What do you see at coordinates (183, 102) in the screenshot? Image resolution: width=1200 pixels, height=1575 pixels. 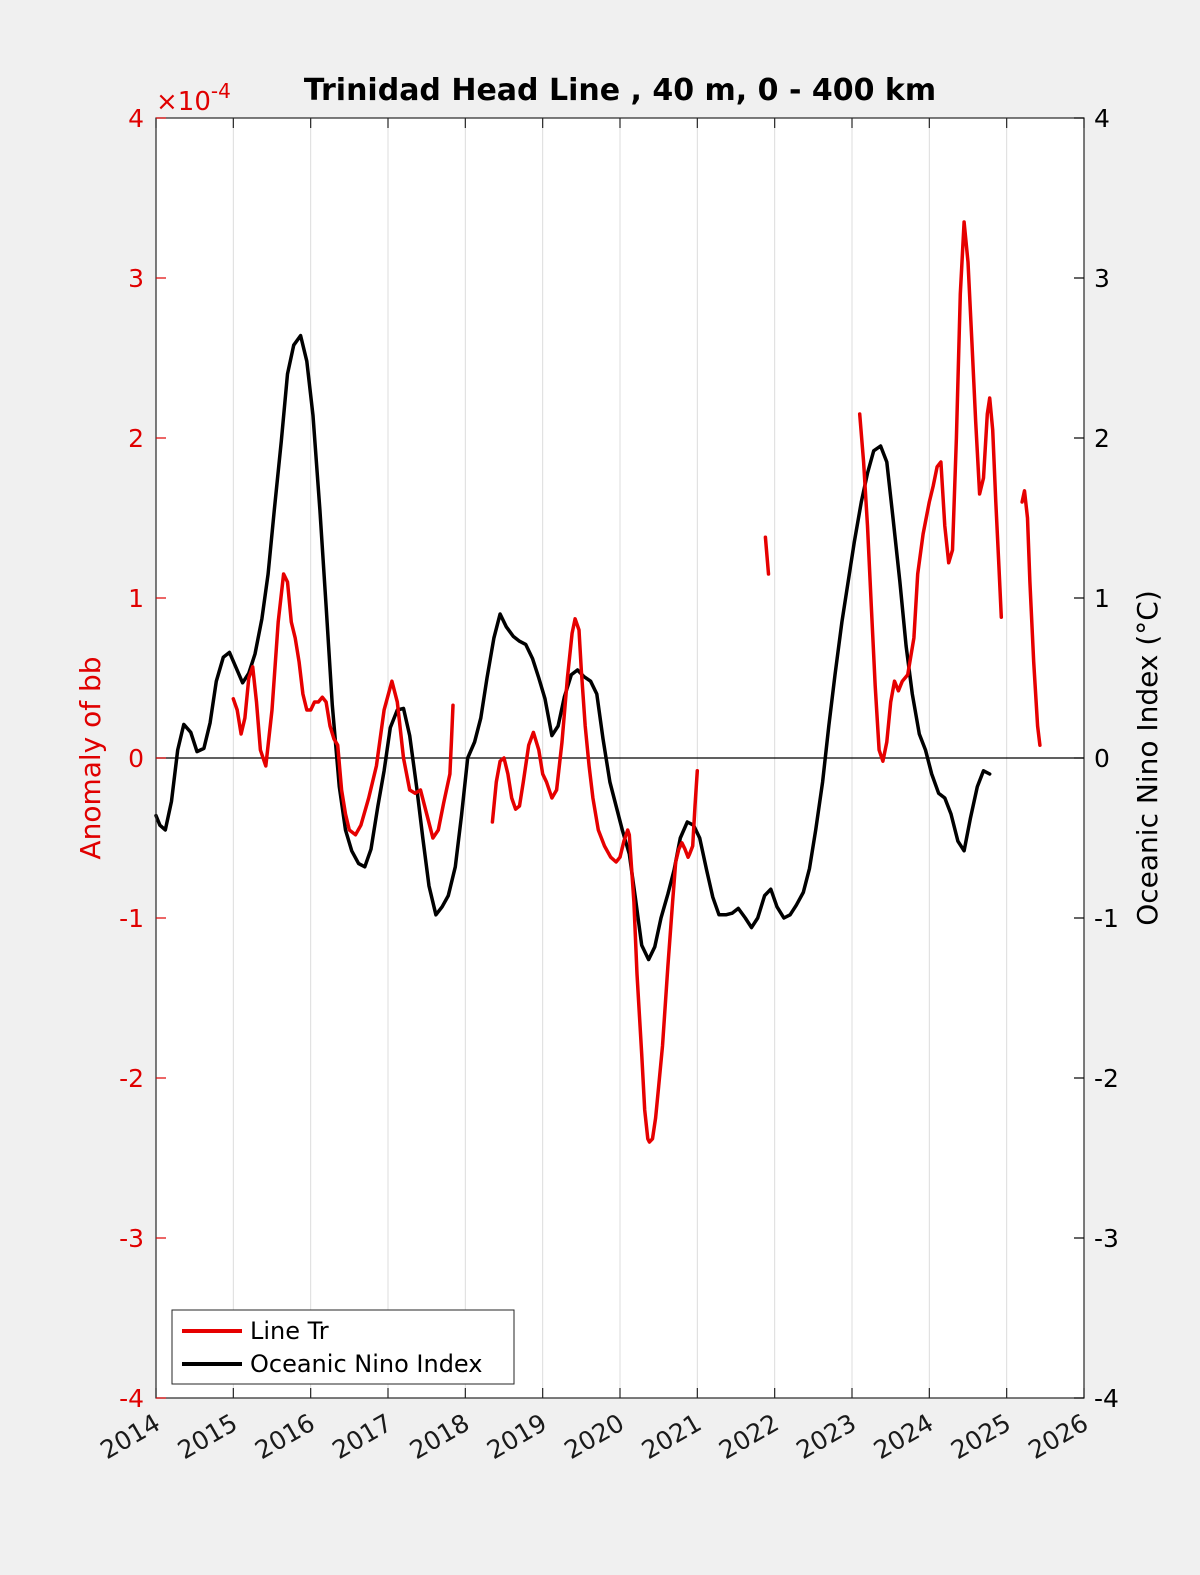 I see `multiplier-base: ×10` at bounding box center [183, 102].